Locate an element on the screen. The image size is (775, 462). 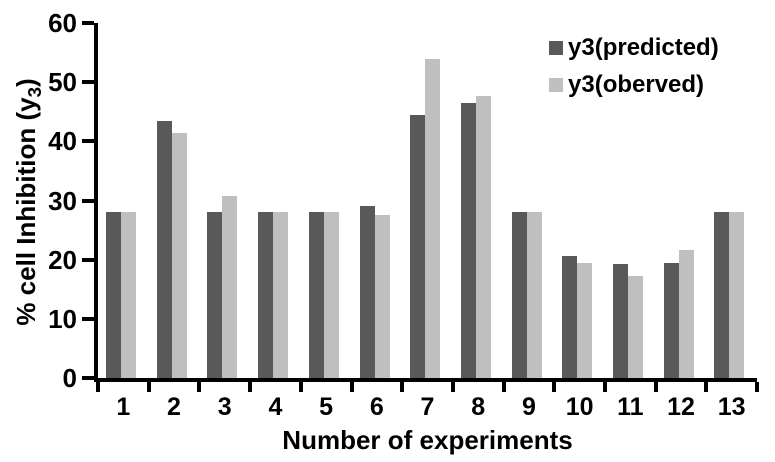
legend-item-predicted: y3(predicted) is located at coordinates (634, 48).